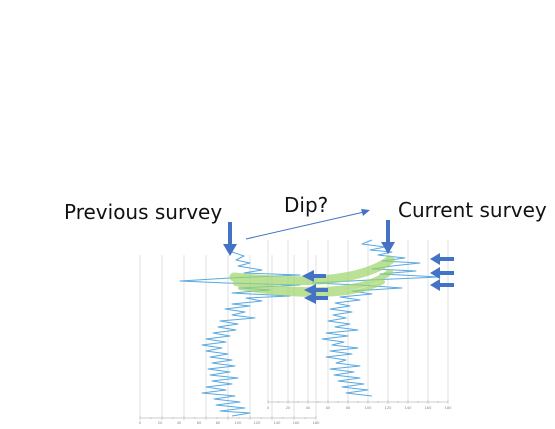  What do you see at coordinates (179, 422) in the screenshot?
I see `left-tick-label: 40` at bounding box center [179, 422].